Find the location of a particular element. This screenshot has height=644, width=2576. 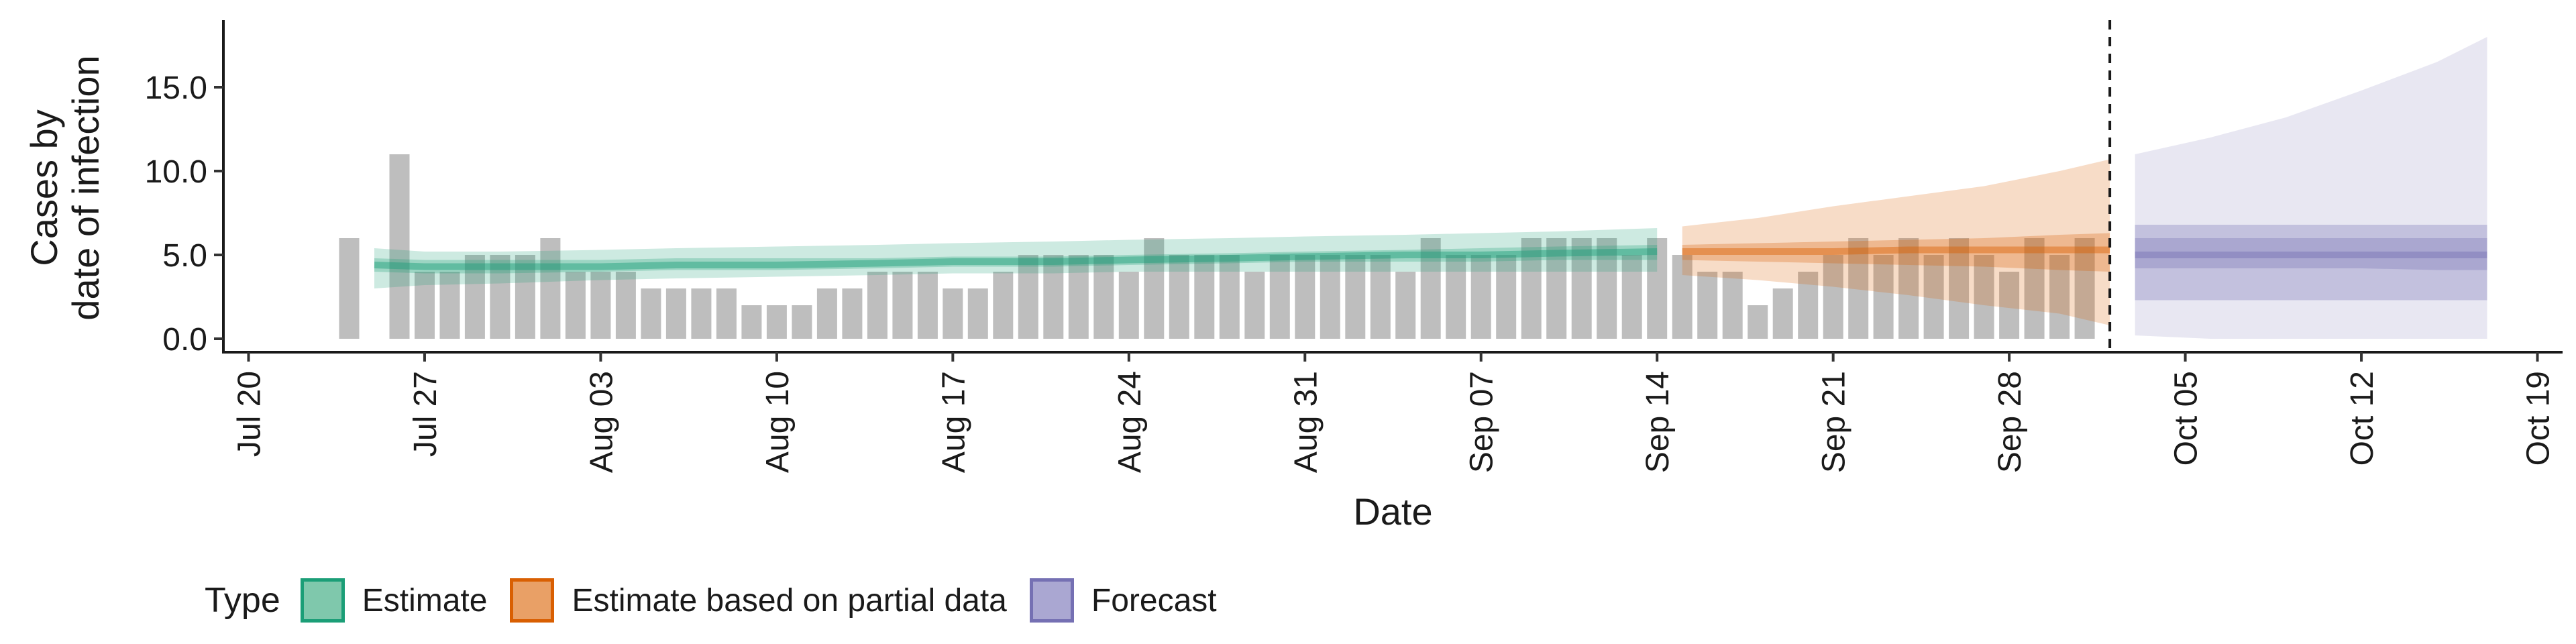

x-tick-label: Sep 07 is located at coordinates (1482, 422).